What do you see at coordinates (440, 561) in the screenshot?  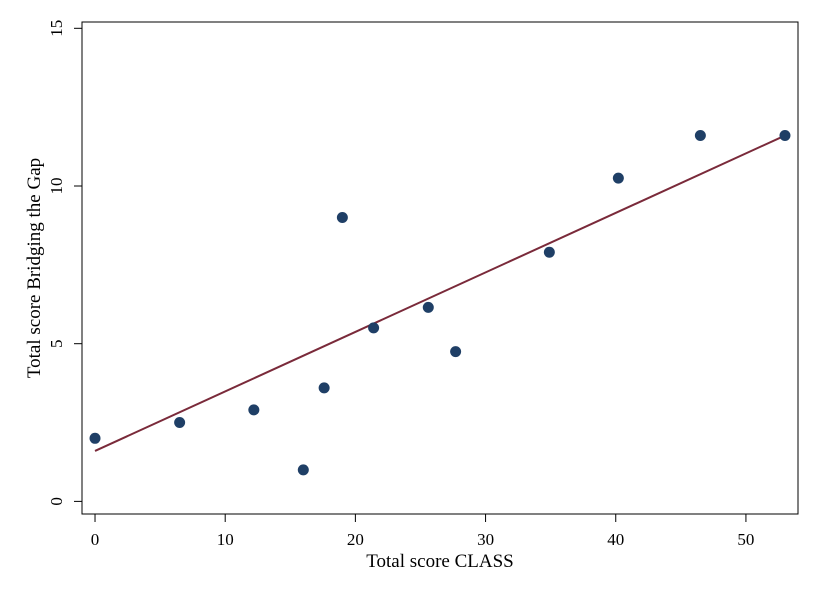 I see `x-axis-label: Total score CLASS` at bounding box center [440, 561].